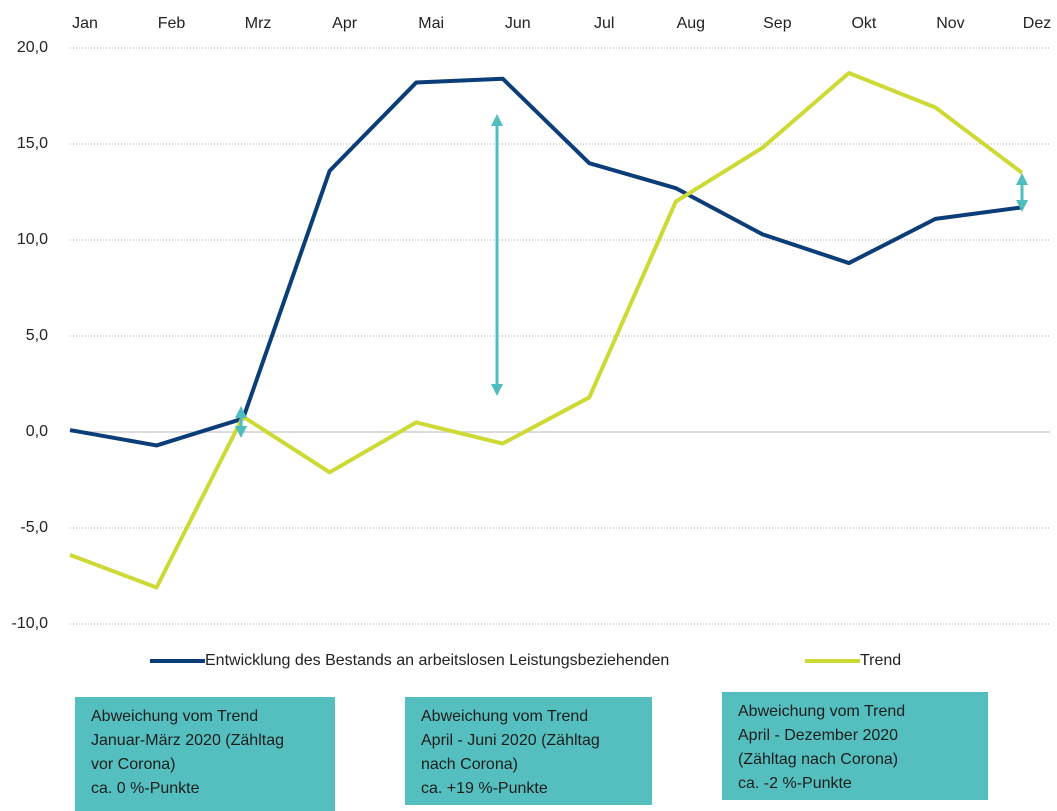 The image size is (1057, 811). Describe the element at coordinates (85, 23) in the screenshot. I see `x-tick-label: Jan` at that location.